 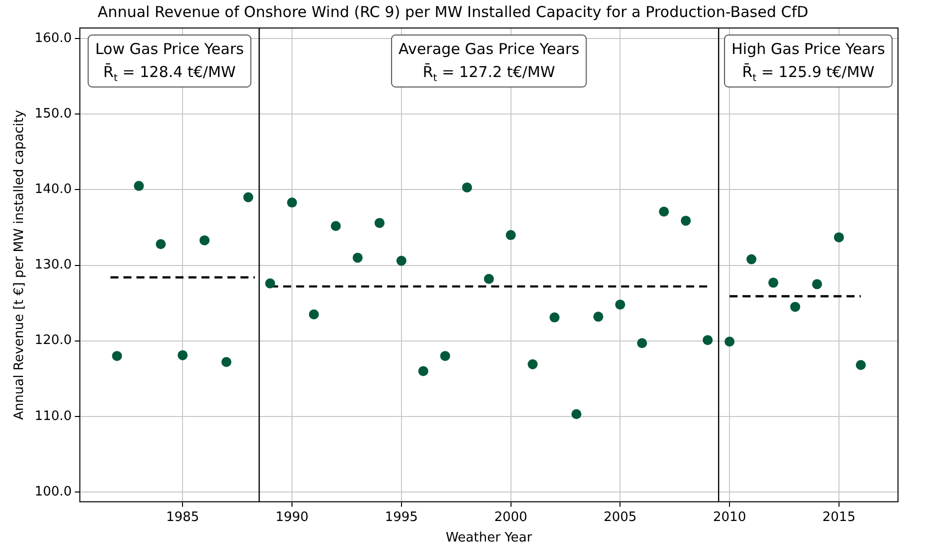 I want to click on y-tick-label: 130.0, so click(x=53, y=265).